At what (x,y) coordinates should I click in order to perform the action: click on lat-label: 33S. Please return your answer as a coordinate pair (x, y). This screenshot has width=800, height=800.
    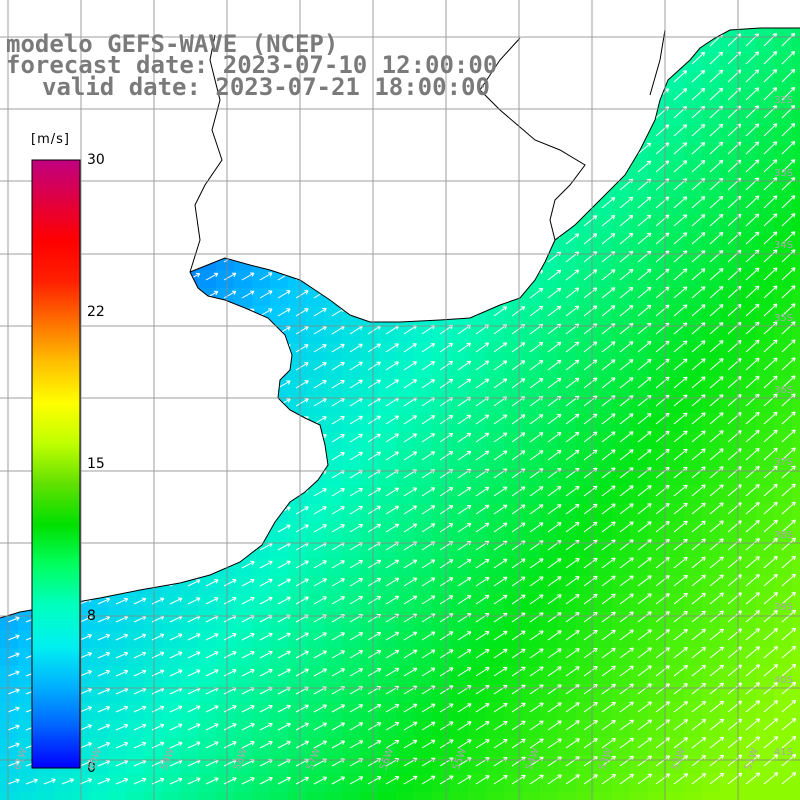
    Looking at the image, I should click on (784, 173).